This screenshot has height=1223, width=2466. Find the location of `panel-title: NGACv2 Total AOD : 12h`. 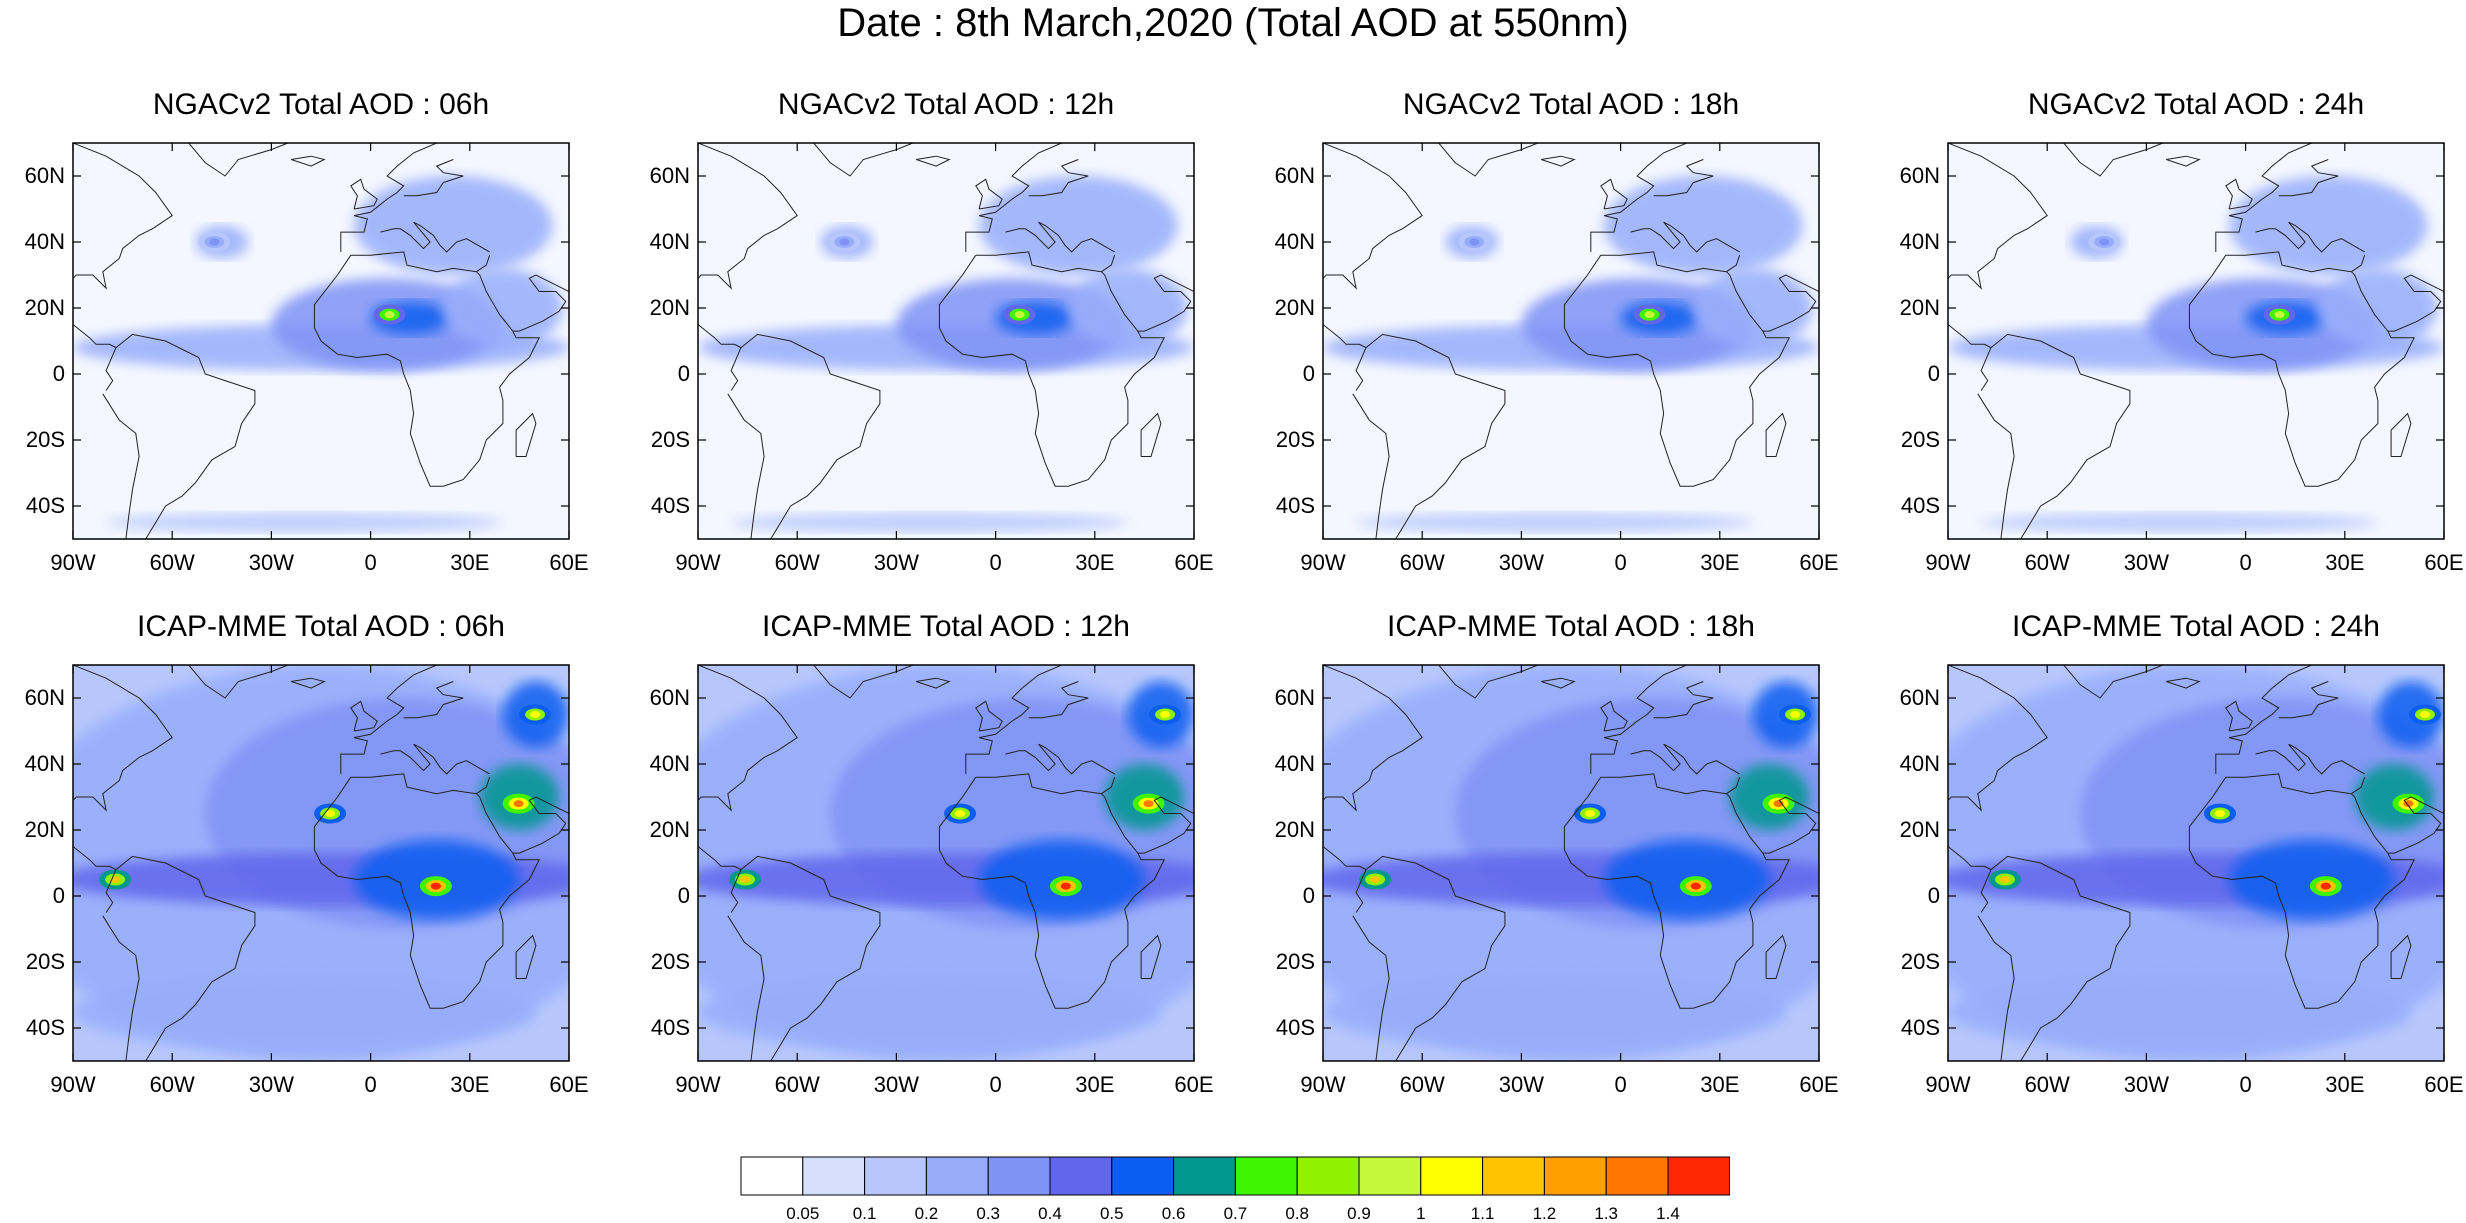

panel-title: NGACv2 Total AOD : 12h is located at coordinates (946, 104).